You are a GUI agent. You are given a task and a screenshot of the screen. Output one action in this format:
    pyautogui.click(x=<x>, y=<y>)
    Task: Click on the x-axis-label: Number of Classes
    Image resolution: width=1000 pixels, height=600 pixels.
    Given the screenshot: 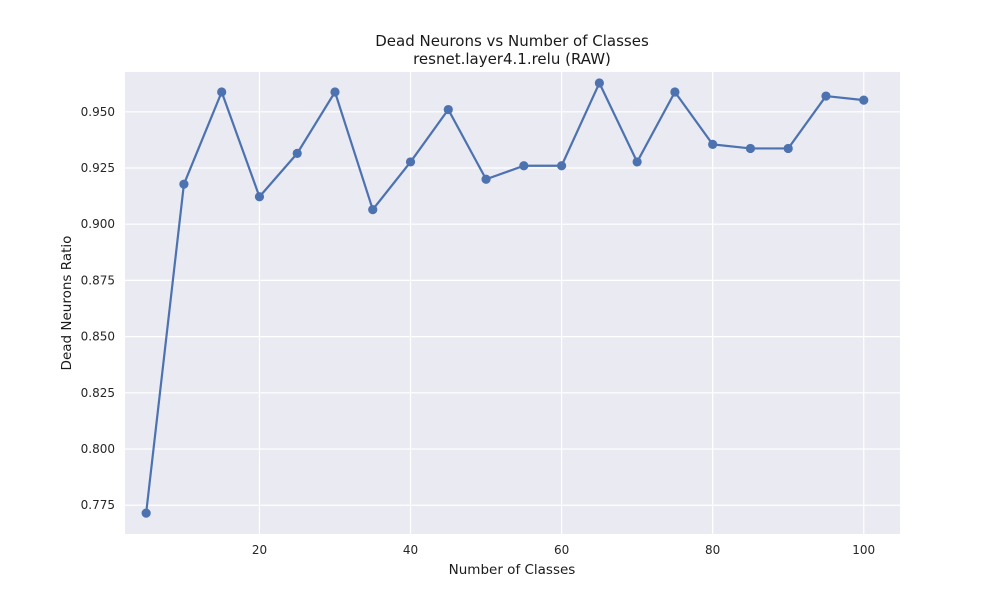 What is the action you would take?
    pyautogui.click(x=512, y=570)
    